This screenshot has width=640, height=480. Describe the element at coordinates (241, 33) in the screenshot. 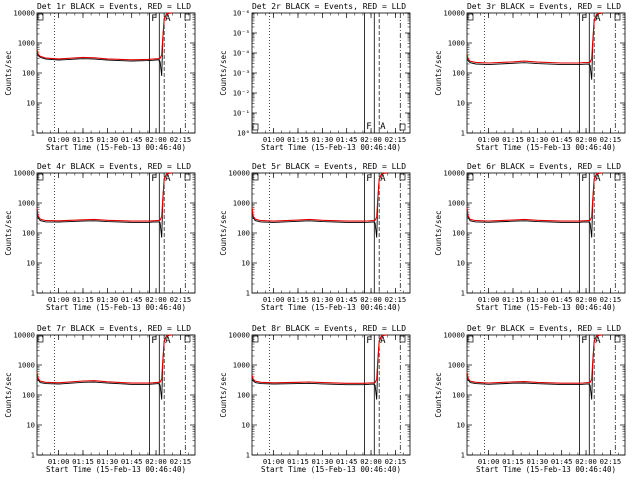

I see `y-tick-label: 10⁻⁵` at that location.